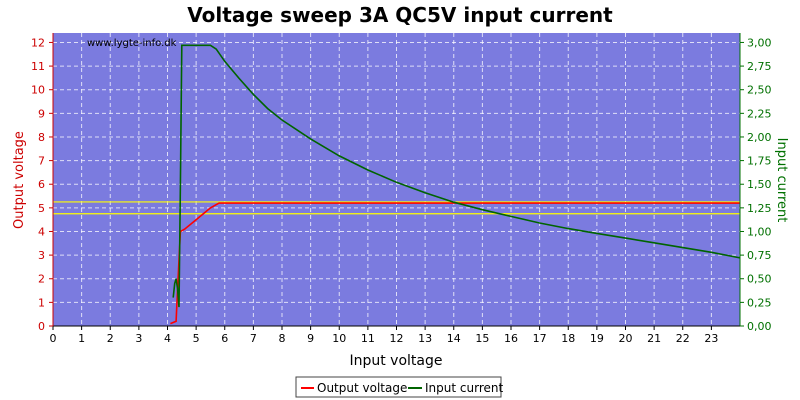 The image size is (800, 400). Describe the element at coordinates (464, 388) in the screenshot. I see `legend-label-input-current: Input current` at that location.